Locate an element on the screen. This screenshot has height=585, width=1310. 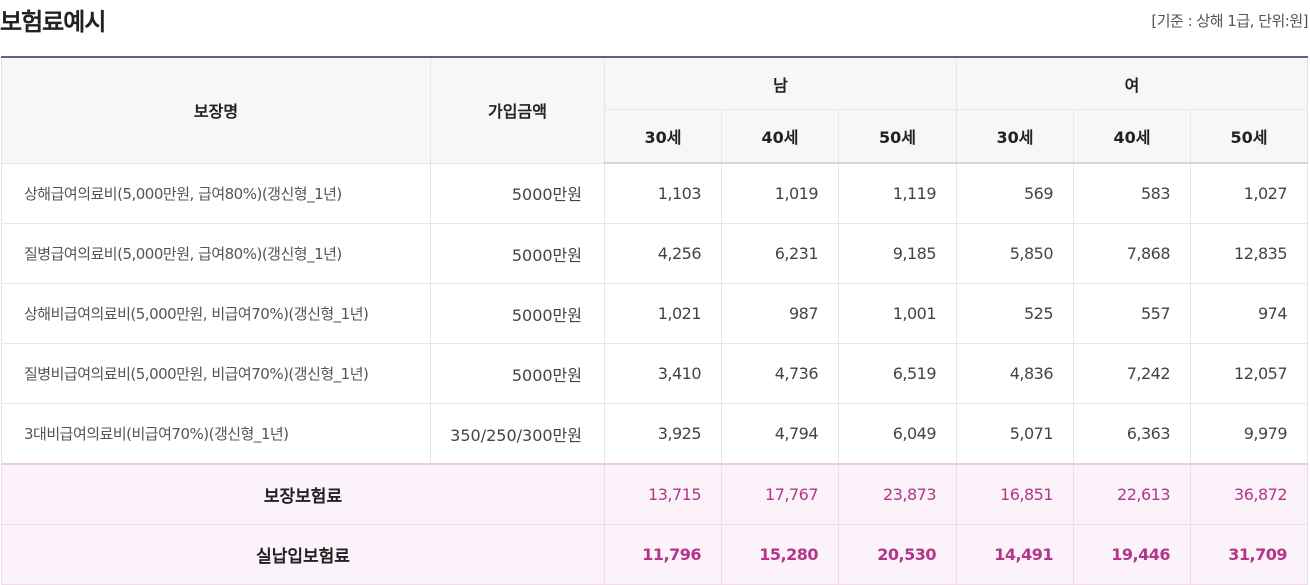
premium-cell: 4,256 is located at coordinates (663, 253).